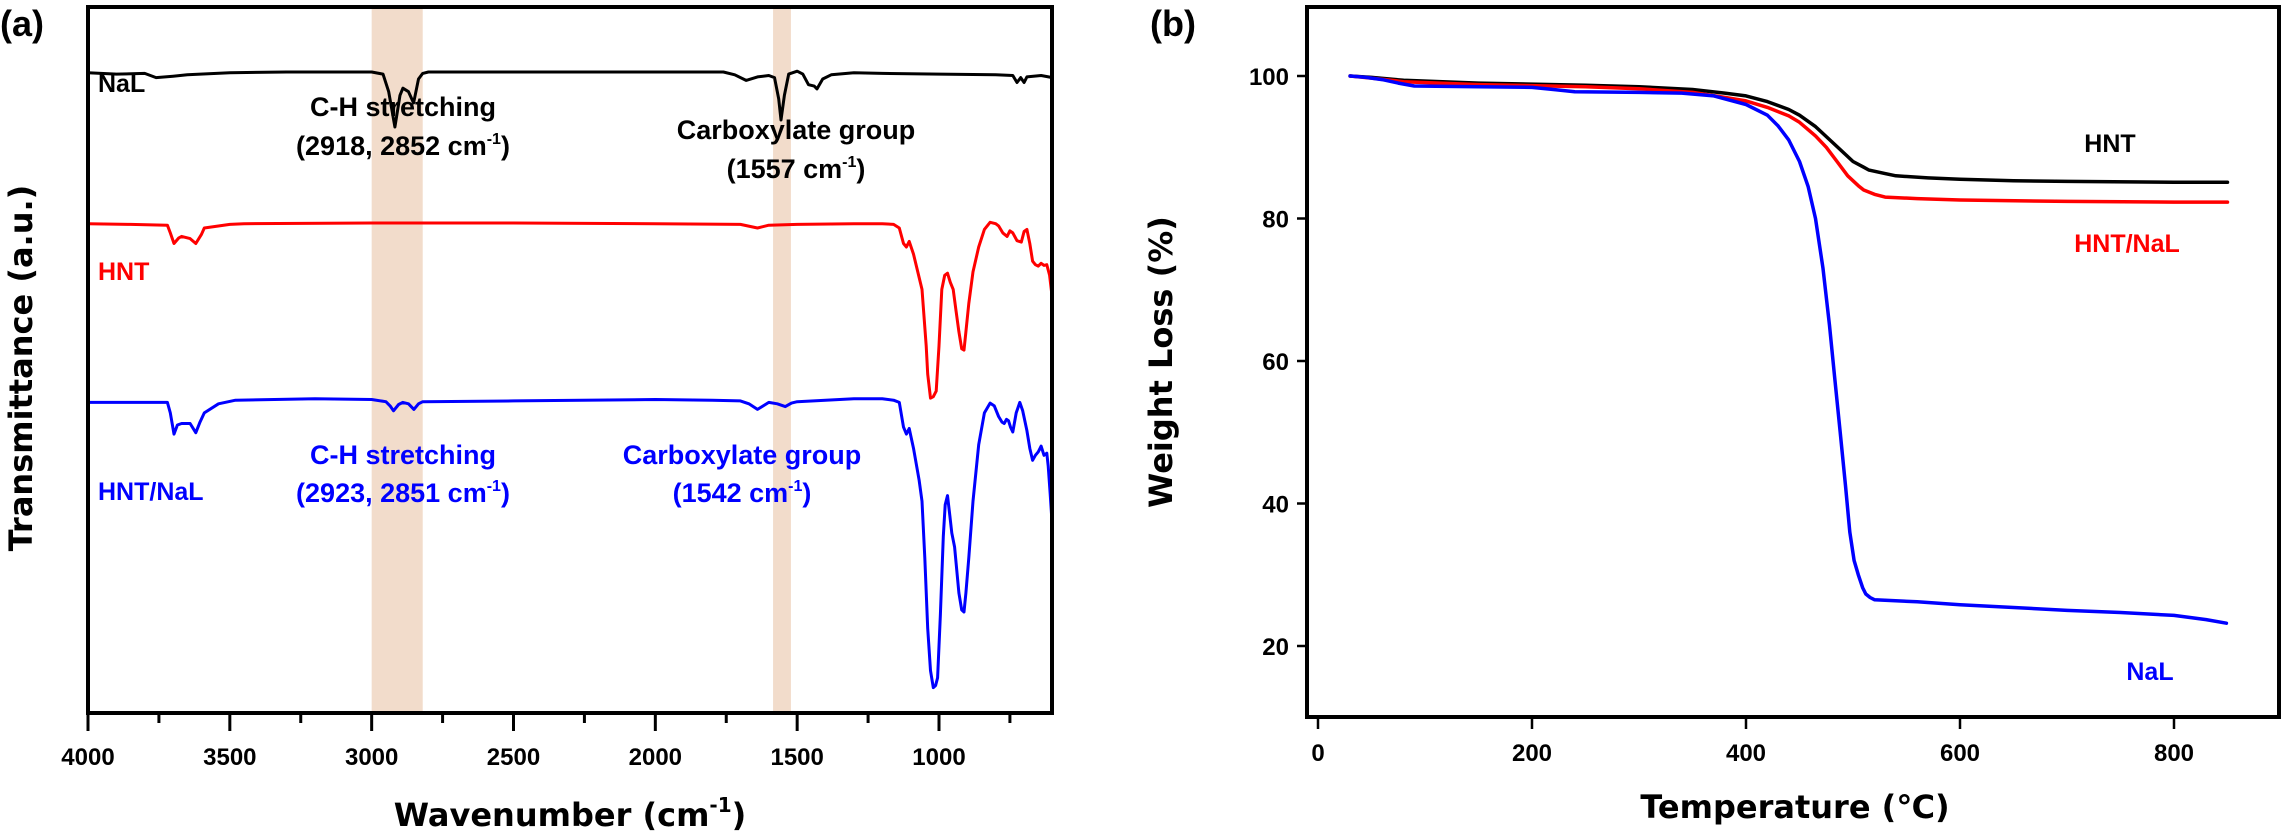 The image size is (2283, 840). I want to click on highlight-band-c-h-stretching, so click(397, 360).